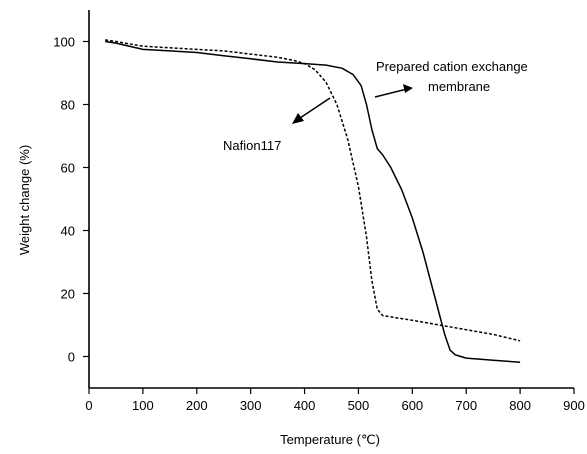 The width and height of the screenshot is (587, 454). What do you see at coordinates (412, 405) in the screenshot?
I see `x-tick-label-6: 600` at bounding box center [412, 405].